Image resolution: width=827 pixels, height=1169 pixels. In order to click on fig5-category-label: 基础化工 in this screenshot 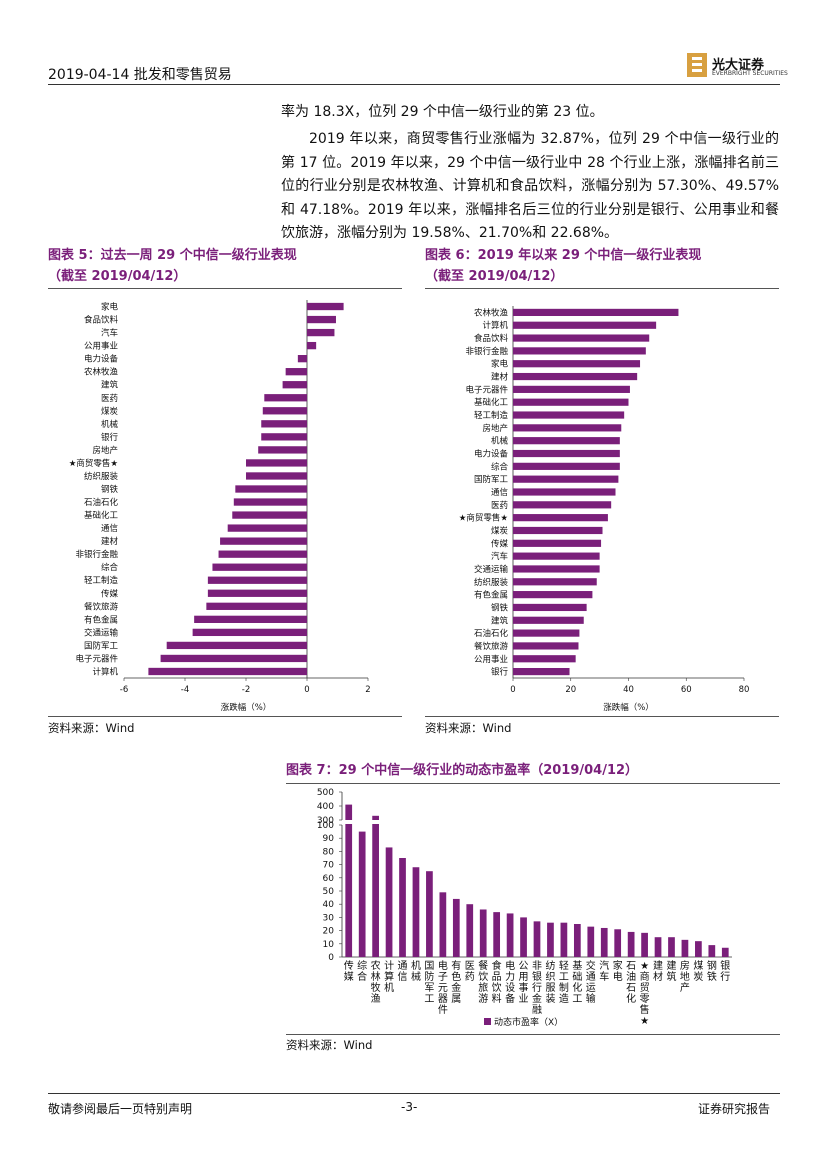, I will do `click(101, 515)`.